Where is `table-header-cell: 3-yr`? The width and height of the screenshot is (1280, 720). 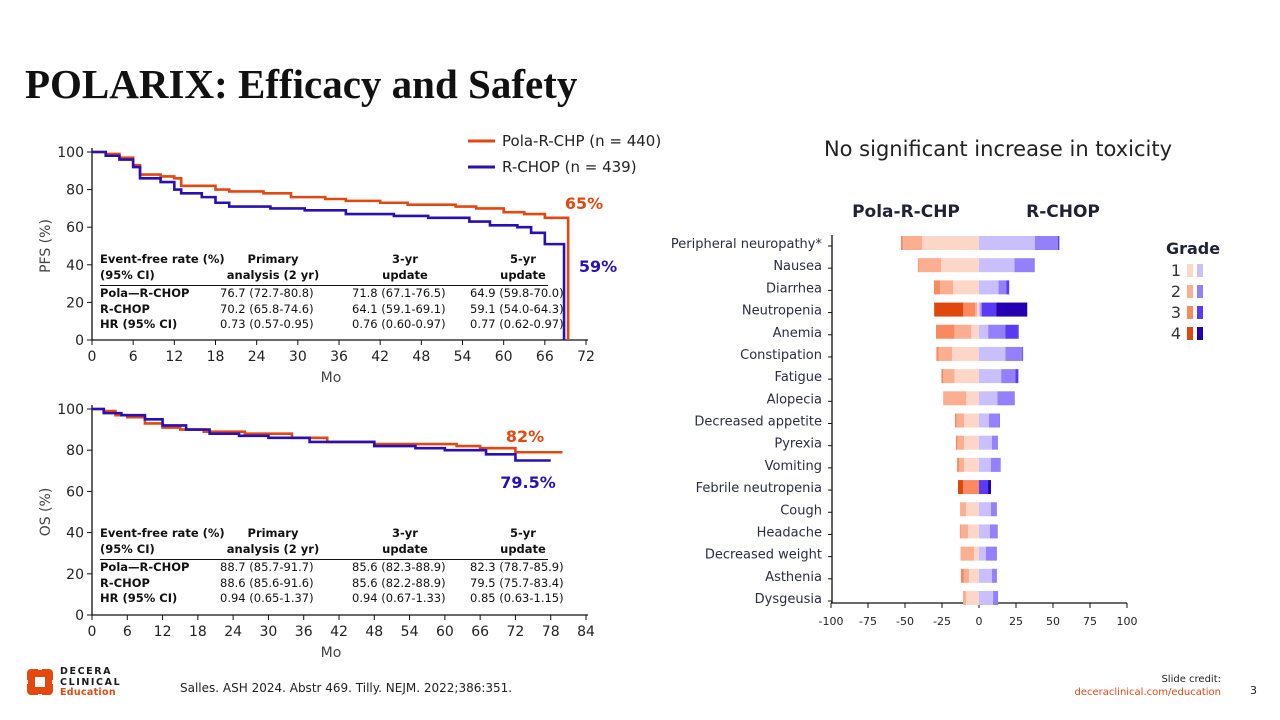
table-header-cell: 3-yr is located at coordinates (405, 259).